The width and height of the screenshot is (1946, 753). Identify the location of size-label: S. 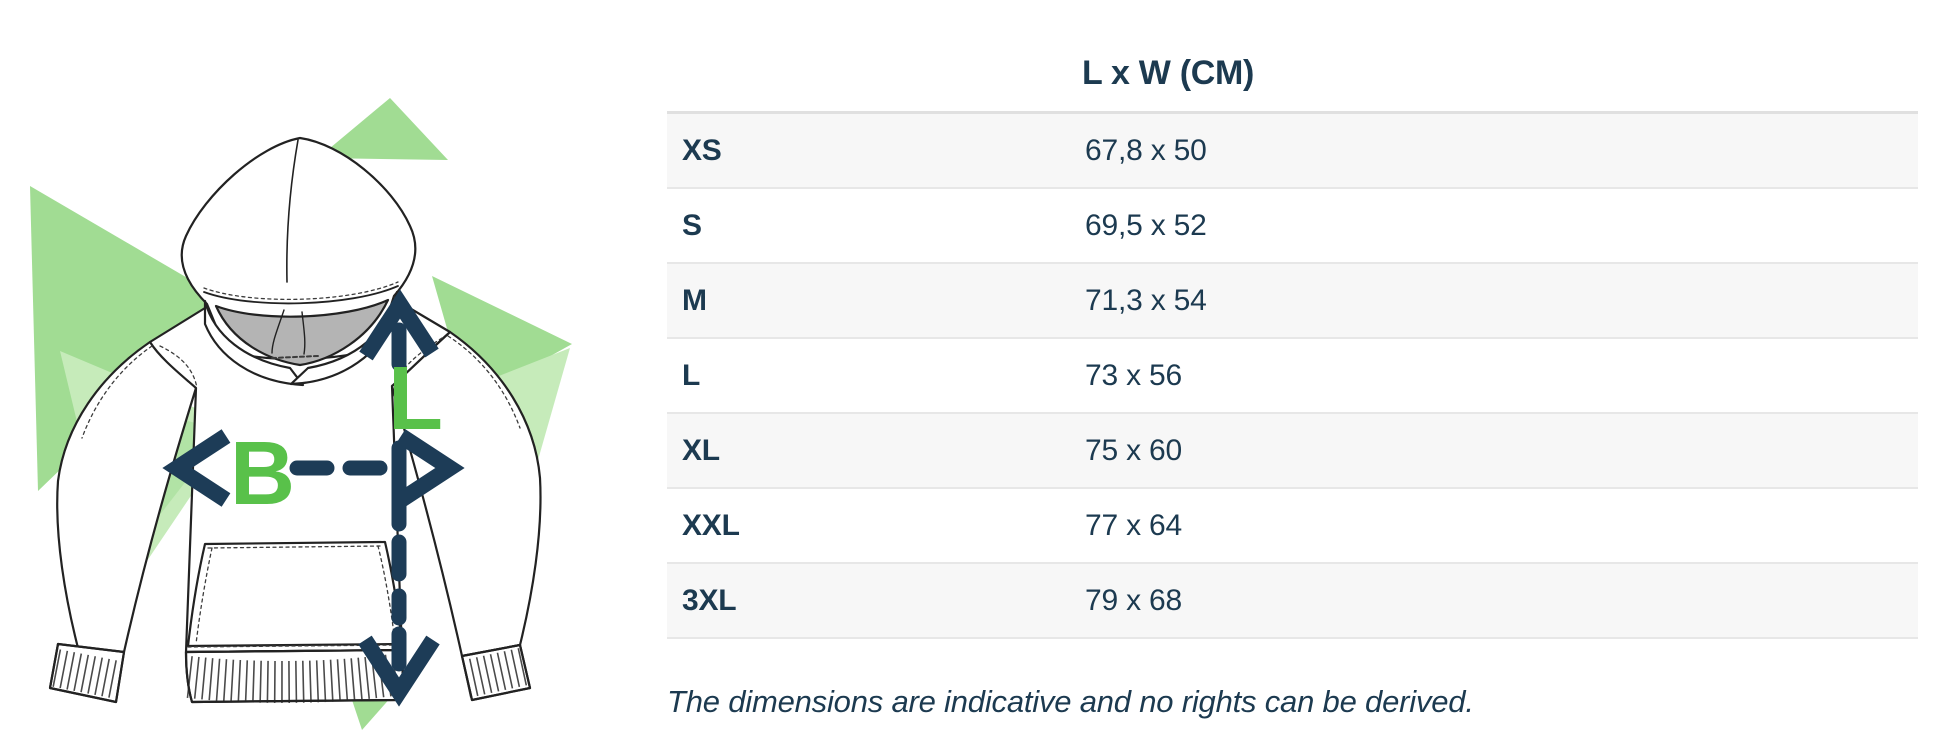
(692, 225).